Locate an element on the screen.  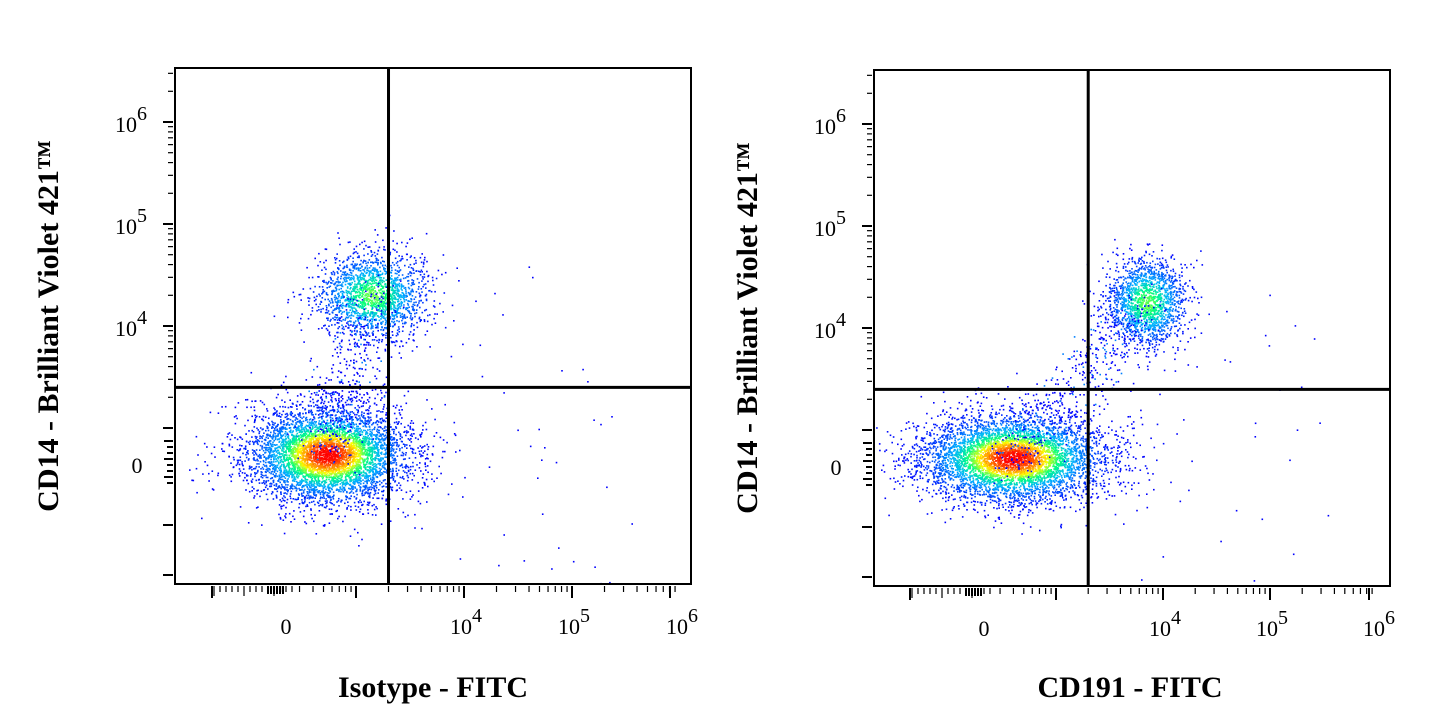
x-axis-title: Isotype - FITC is located at coordinates (433, 687).